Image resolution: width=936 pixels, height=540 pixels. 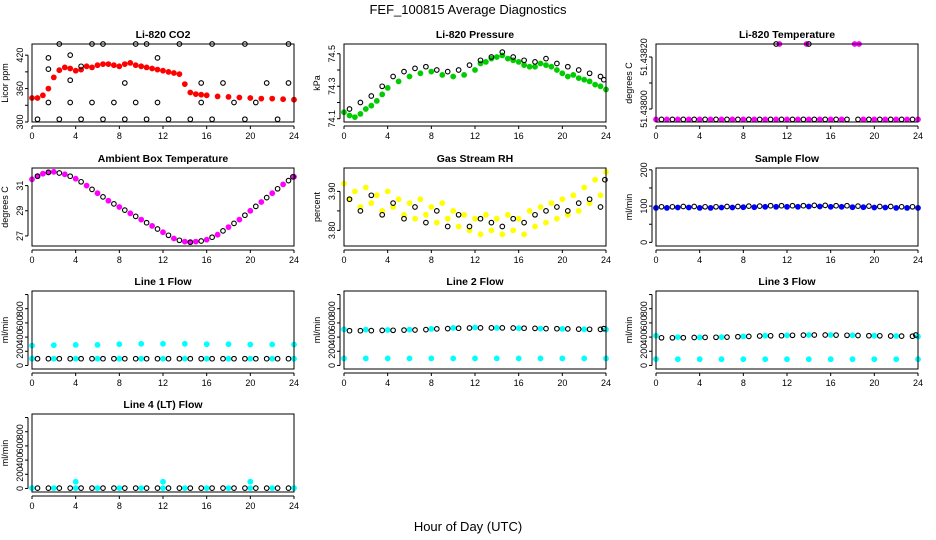 I want to click on x-tick-label: 20, so click(x=250, y=136).